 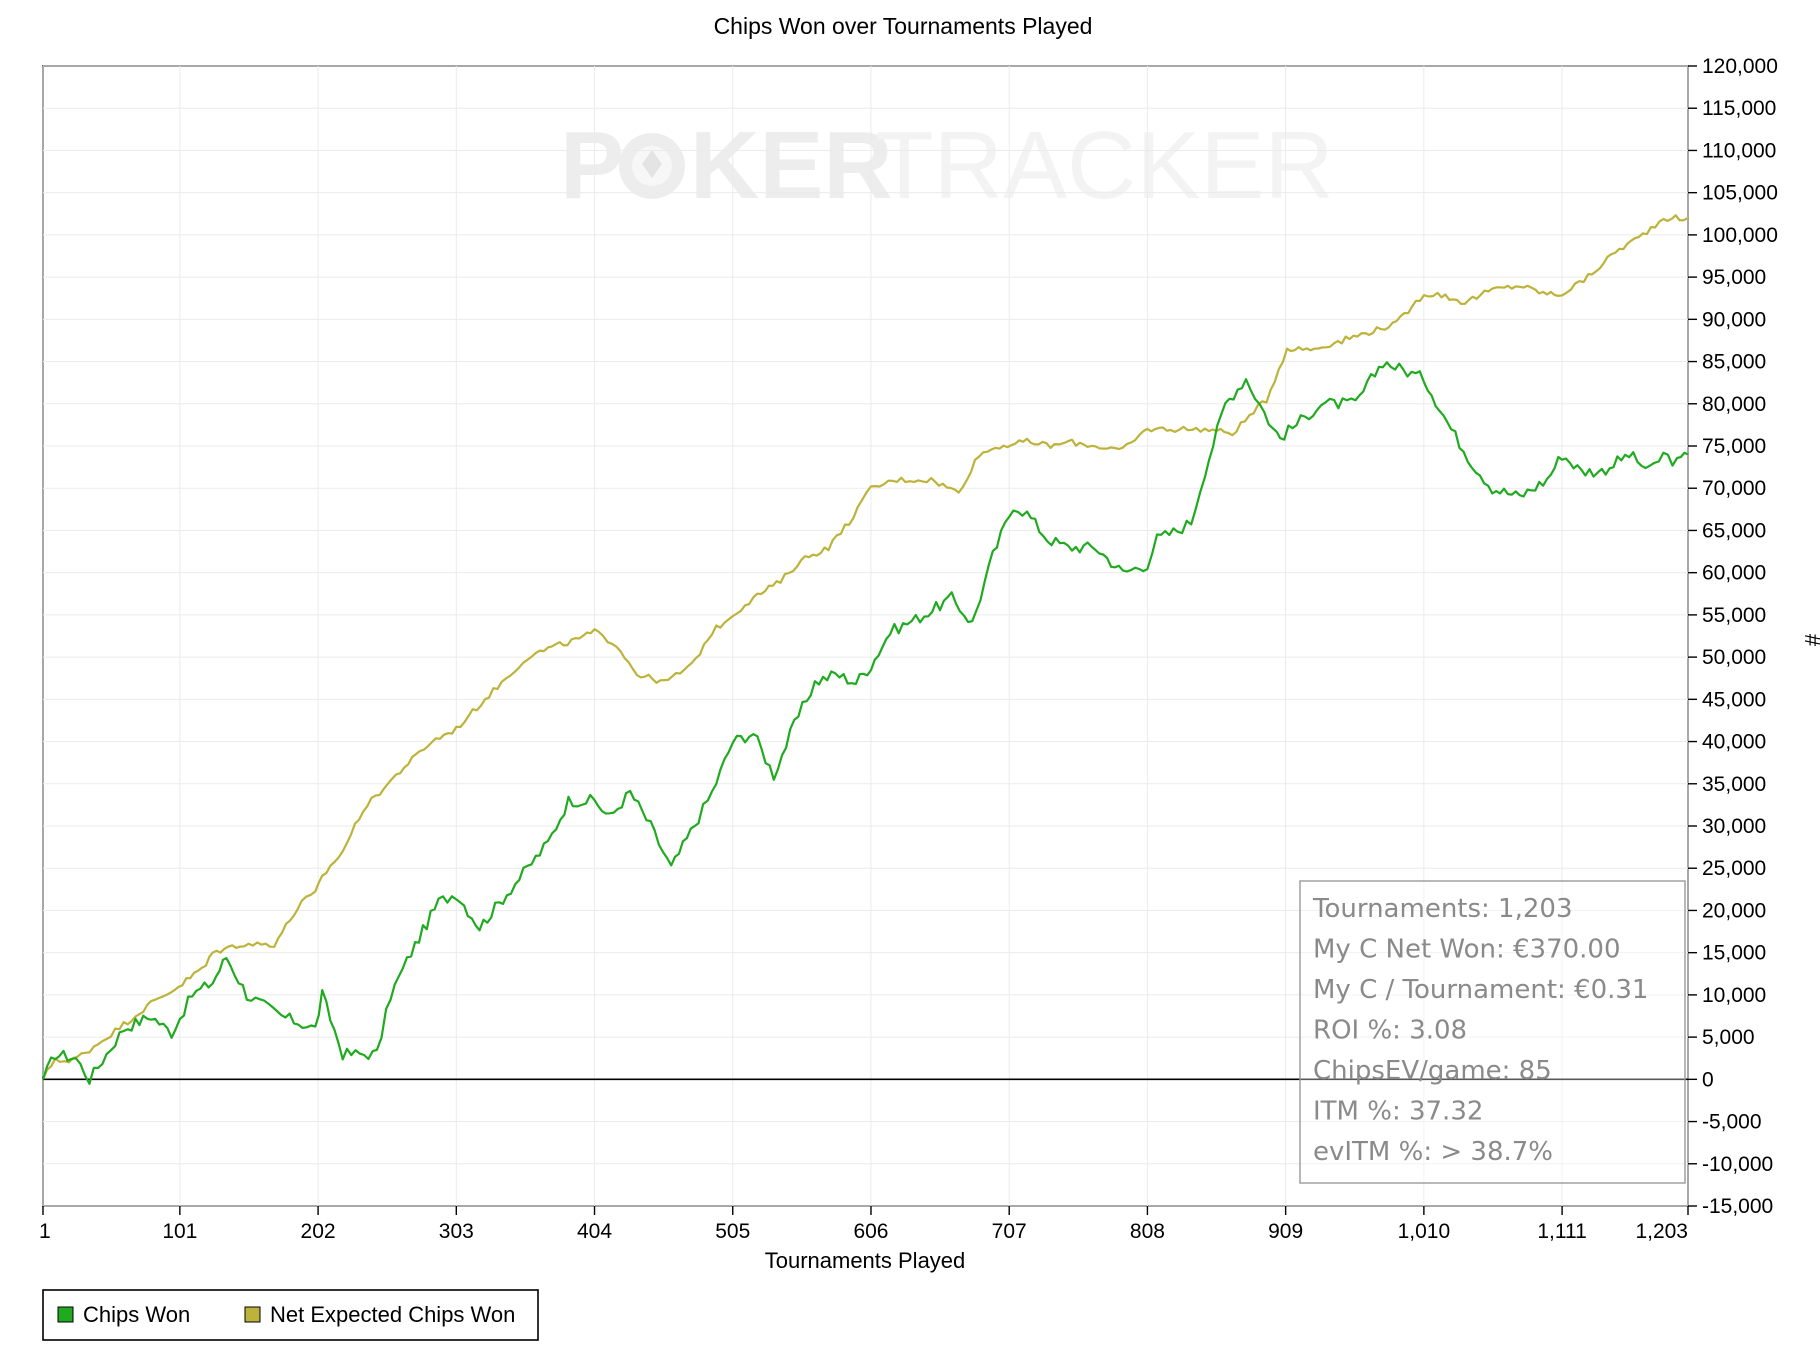 I want to click on watermark-letter-p: P, so click(x=592, y=165).